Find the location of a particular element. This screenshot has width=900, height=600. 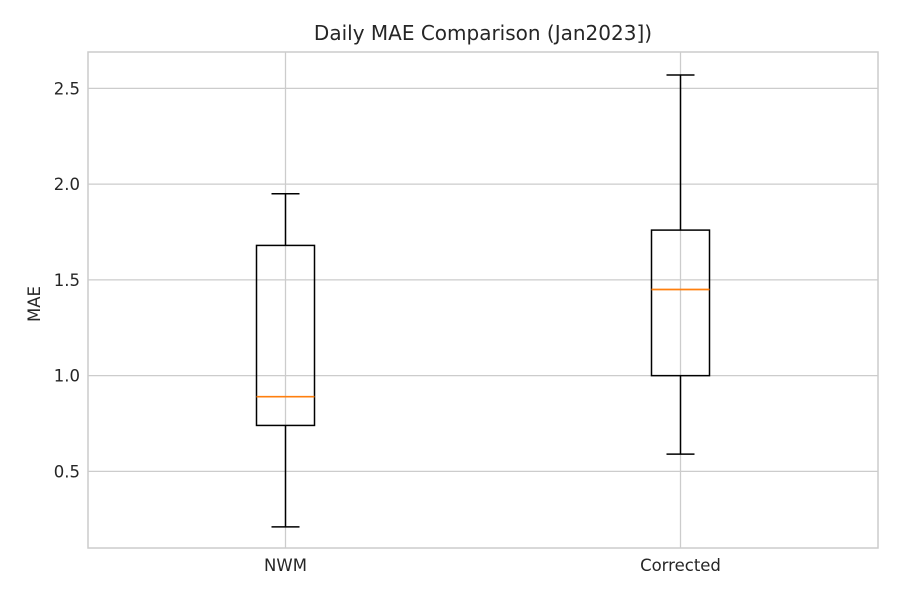

chart-title: Daily MAE Comparison (Jan2023]) is located at coordinates (483, 33).